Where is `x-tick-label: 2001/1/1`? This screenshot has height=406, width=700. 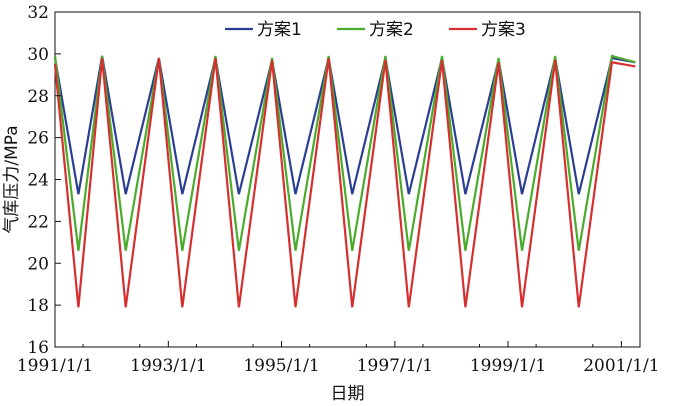
x-tick-label: 2001/1/1 is located at coordinates (621, 366).